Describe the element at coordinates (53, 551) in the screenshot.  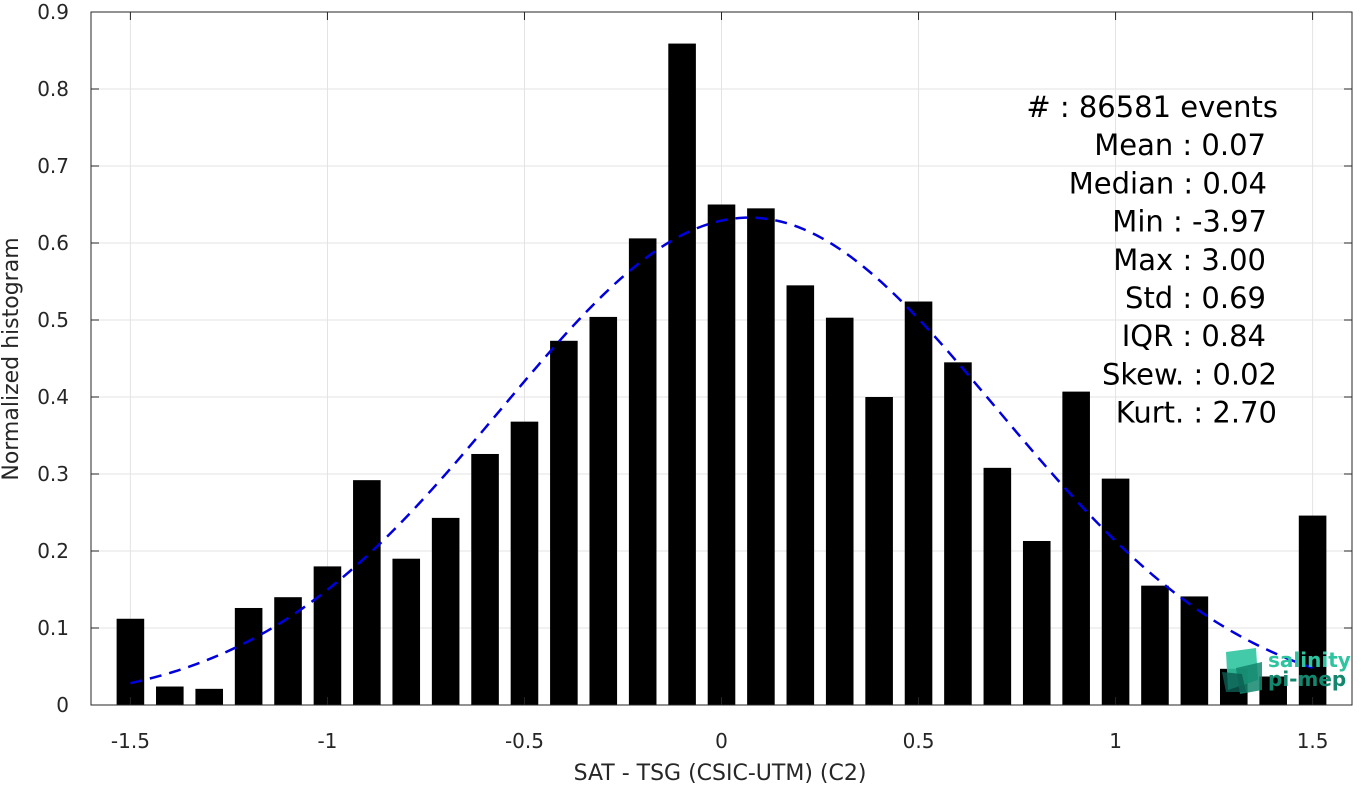
I see `y-tick-label: 0.2` at that location.